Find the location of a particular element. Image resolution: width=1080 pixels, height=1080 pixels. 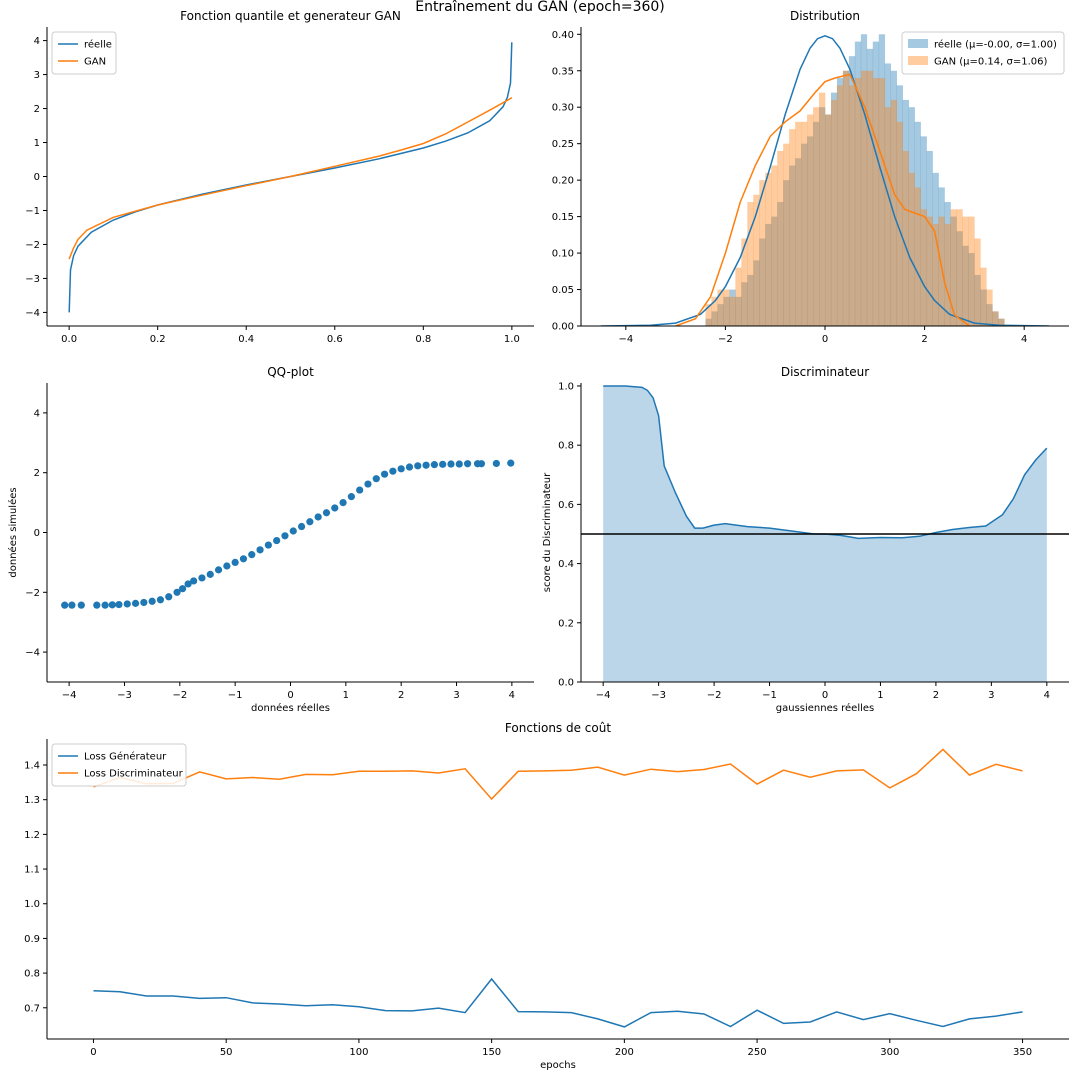

y-tick-label: 0.6 is located at coordinates (566, 505).